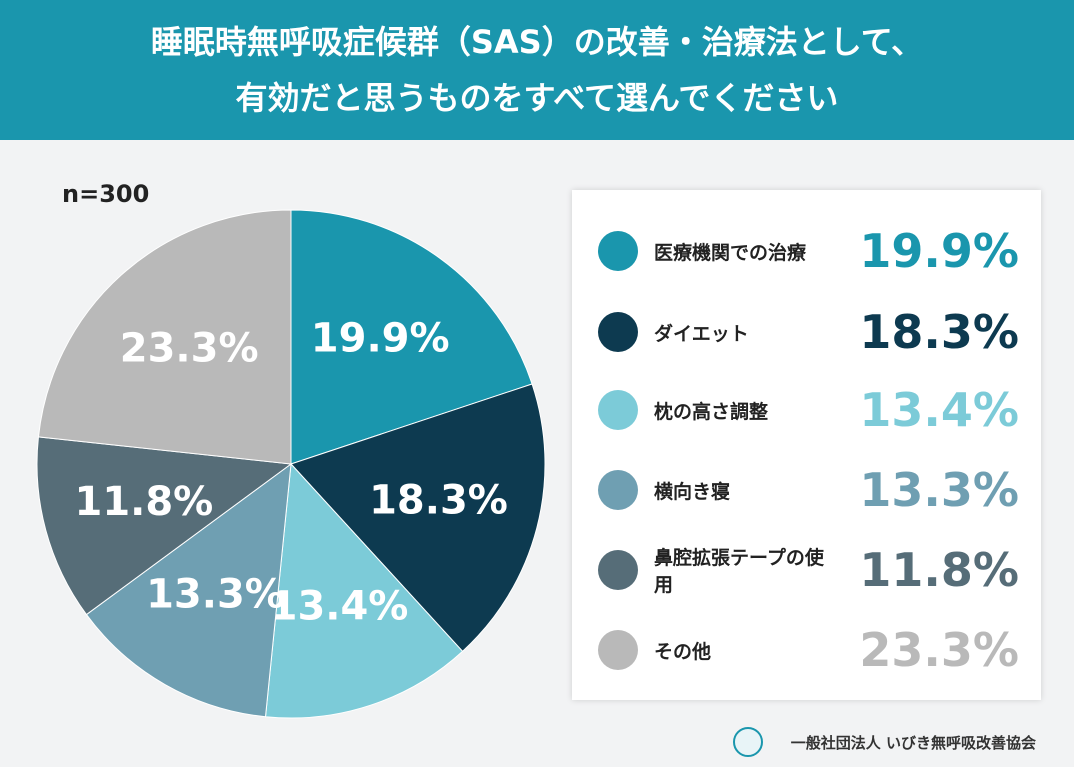  Describe the element at coordinates (683, 651) in the screenshot. I see `legend-label: その他` at that location.